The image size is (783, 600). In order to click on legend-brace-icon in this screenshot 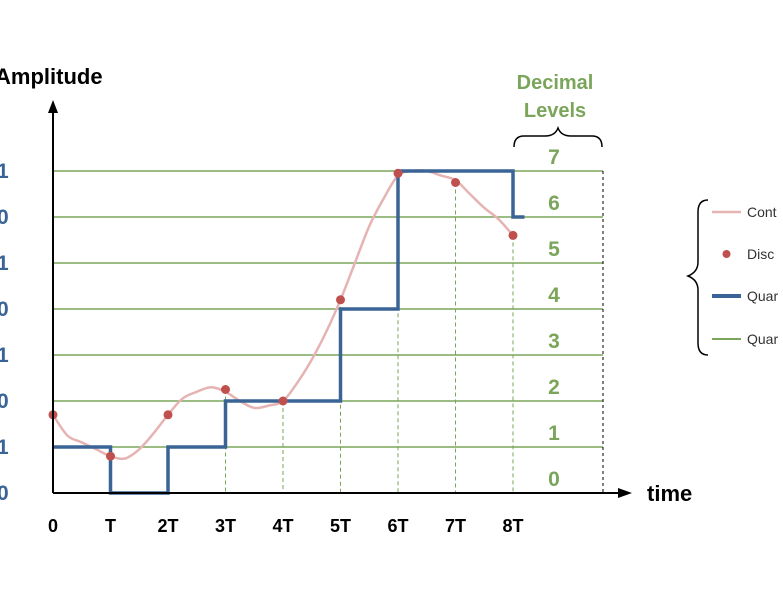, I will do `click(697, 277)`.